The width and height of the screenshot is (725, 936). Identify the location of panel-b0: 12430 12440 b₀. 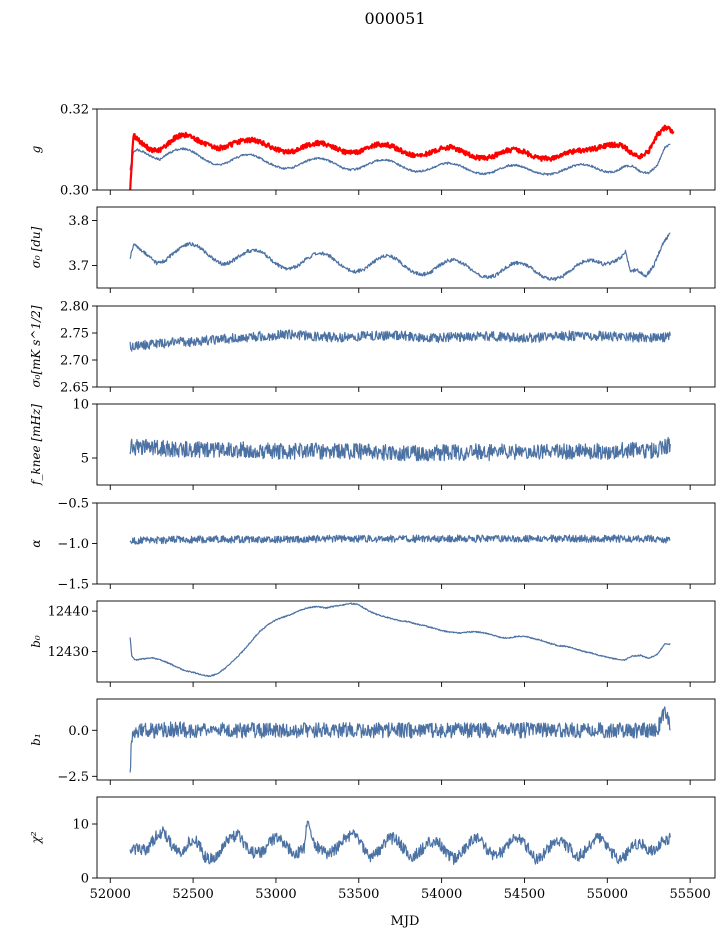
(372, 643).